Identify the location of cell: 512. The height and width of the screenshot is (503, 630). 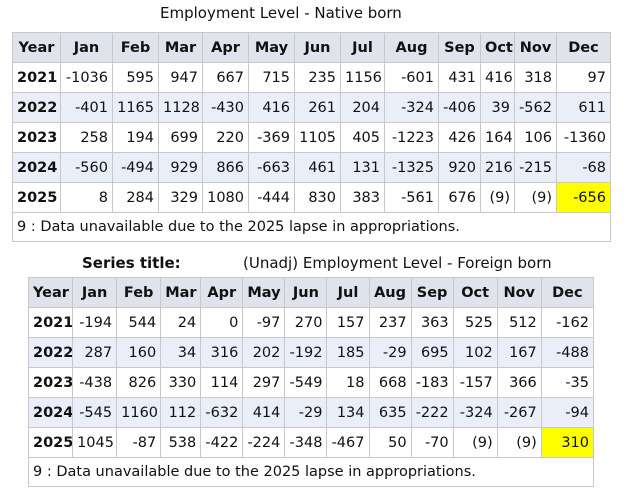
(519, 322).